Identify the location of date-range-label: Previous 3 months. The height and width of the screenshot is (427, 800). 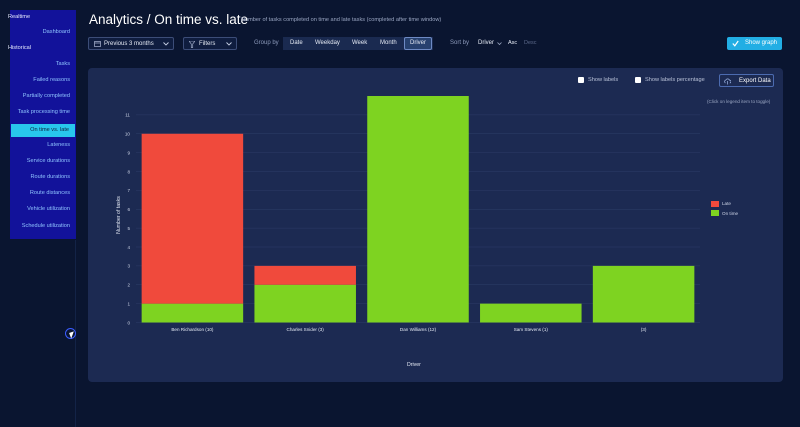
(129, 44).